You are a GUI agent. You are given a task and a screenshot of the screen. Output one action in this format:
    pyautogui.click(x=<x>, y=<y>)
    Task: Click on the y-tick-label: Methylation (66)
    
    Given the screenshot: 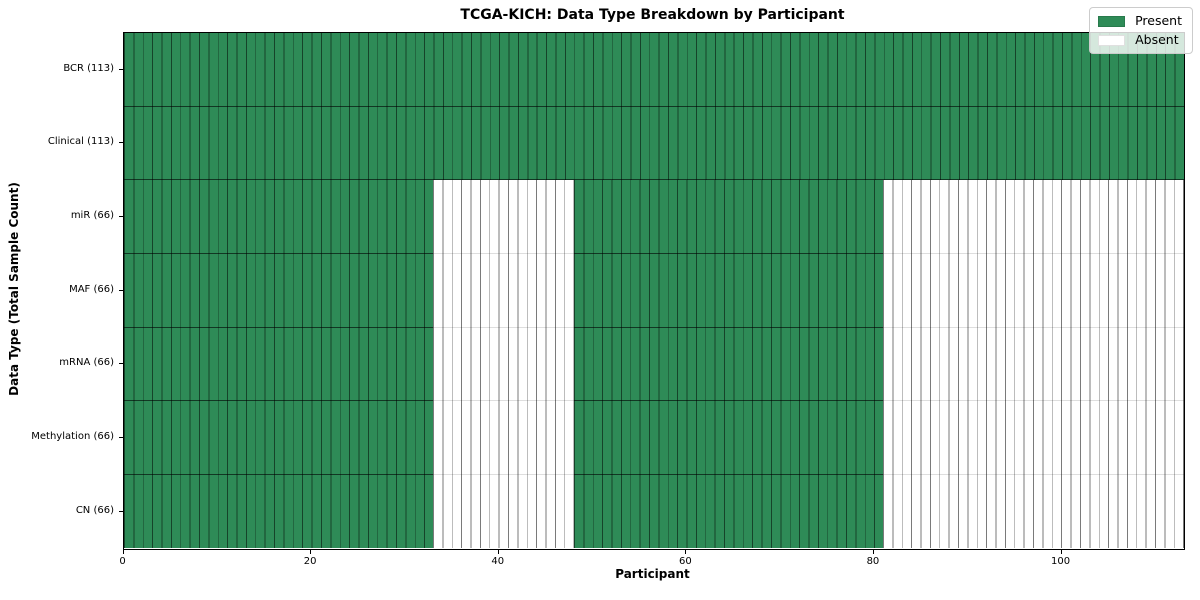 What is the action you would take?
    pyautogui.click(x=72, y=437)
    